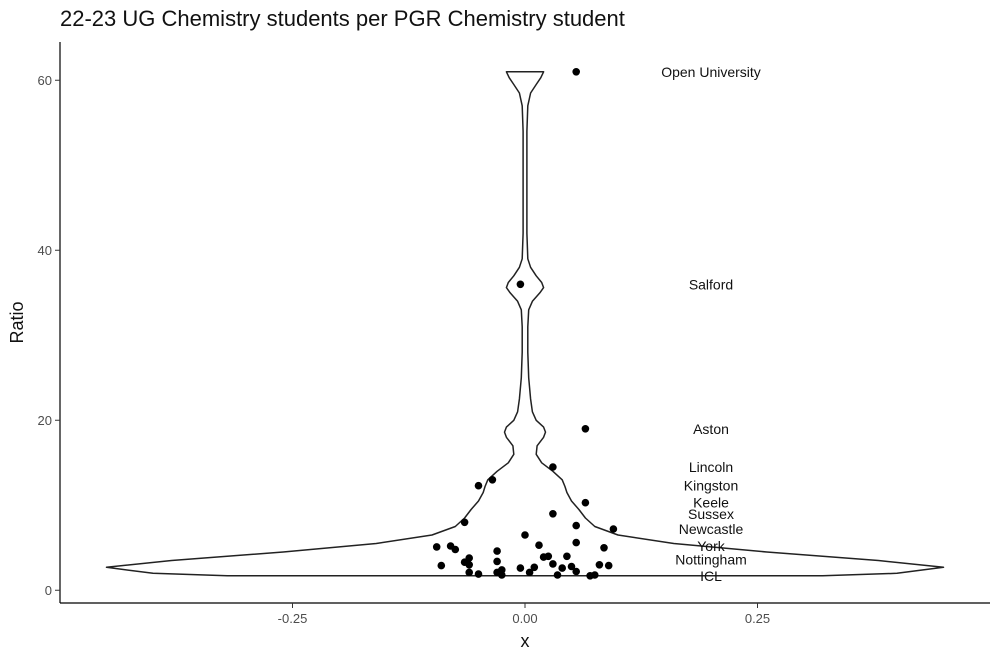 The height and width of the screenshot is (660, 1000). Describe the element at coordinates (17, 322) in the screenshot. I see `y-axis-title: Ratio` at that location.